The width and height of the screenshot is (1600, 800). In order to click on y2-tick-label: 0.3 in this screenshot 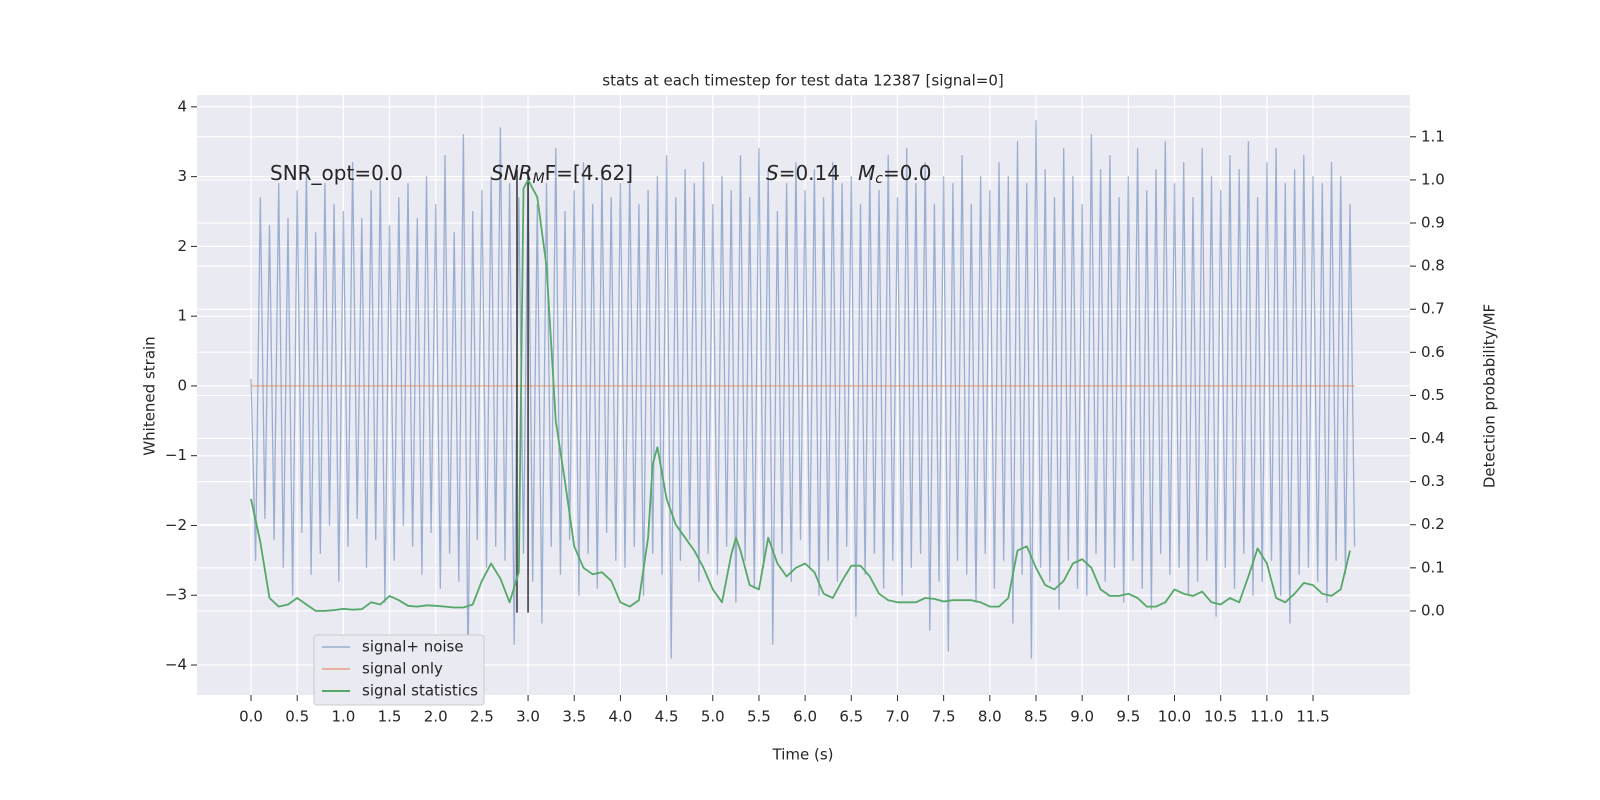, I will do `click(1433, 481)`.